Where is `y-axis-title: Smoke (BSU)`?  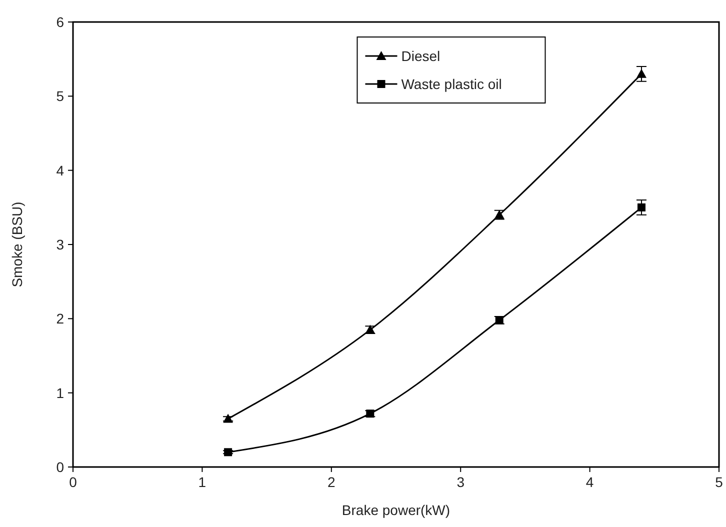 y-axis-title: Smoke (BSU) is located at coordinates (17, 245).